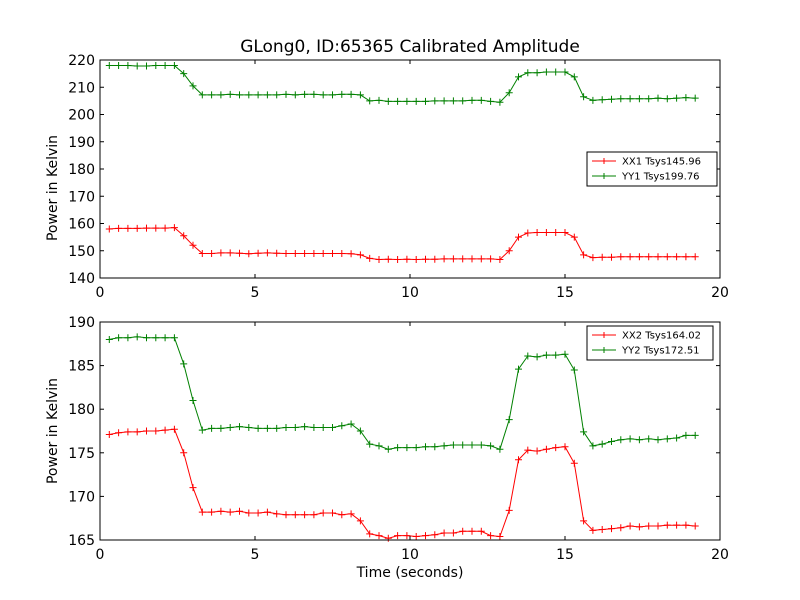 Image resolution: width=800 pixels, height=600 pixels. What do you see at coordinates (81, 116) in the screenshot?
I see `y-tick-label: 200` at bounding box center [81, 116].